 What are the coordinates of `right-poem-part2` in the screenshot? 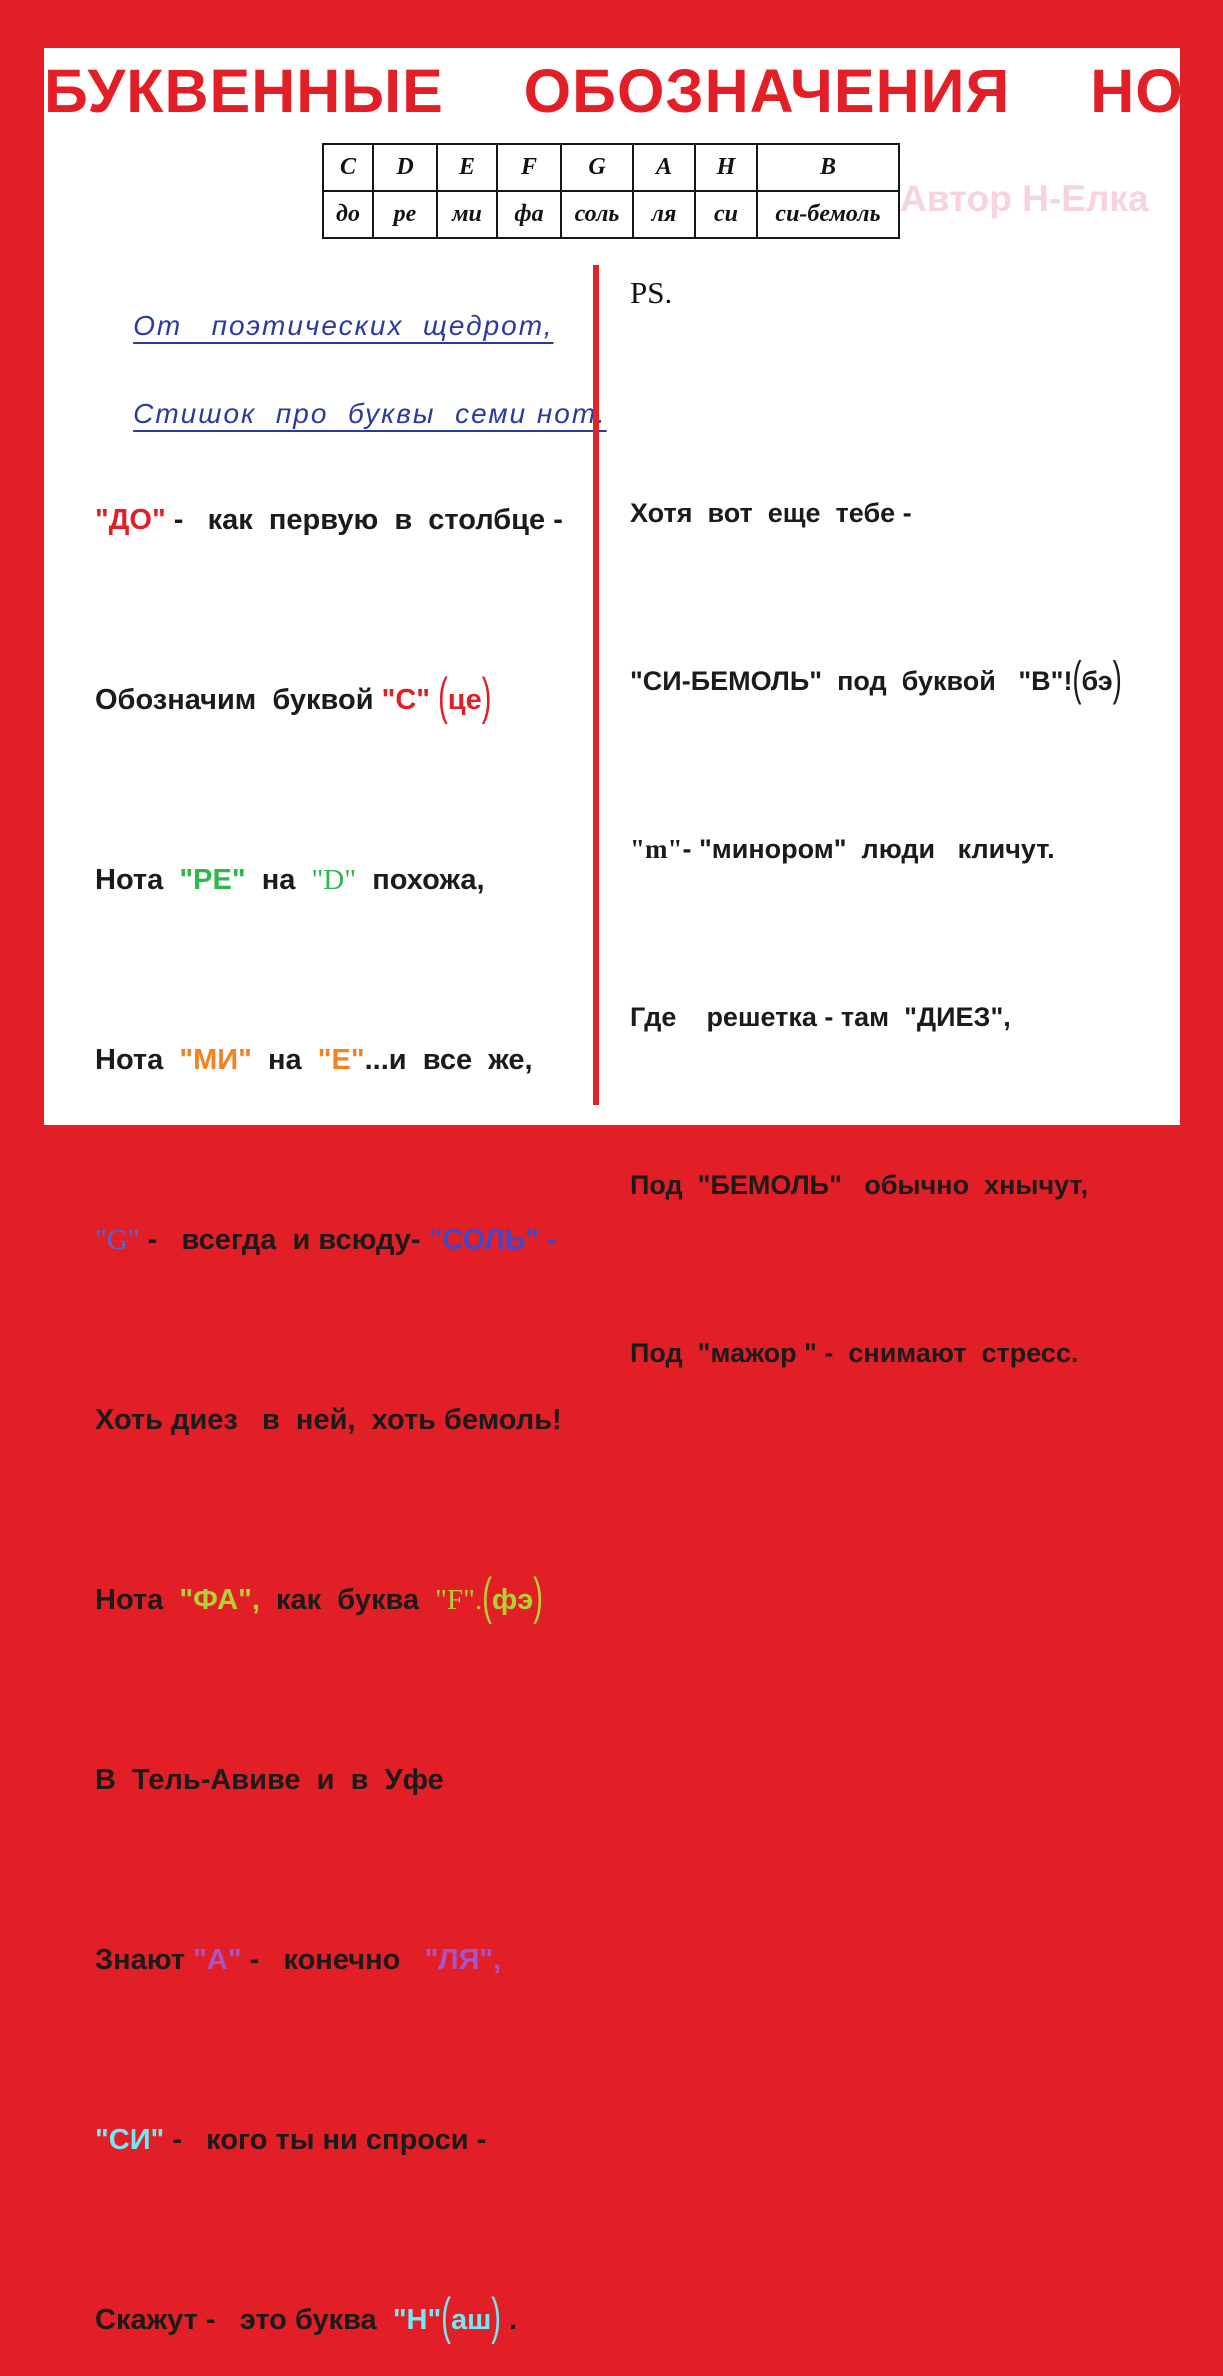 It's located at (645, 1145).